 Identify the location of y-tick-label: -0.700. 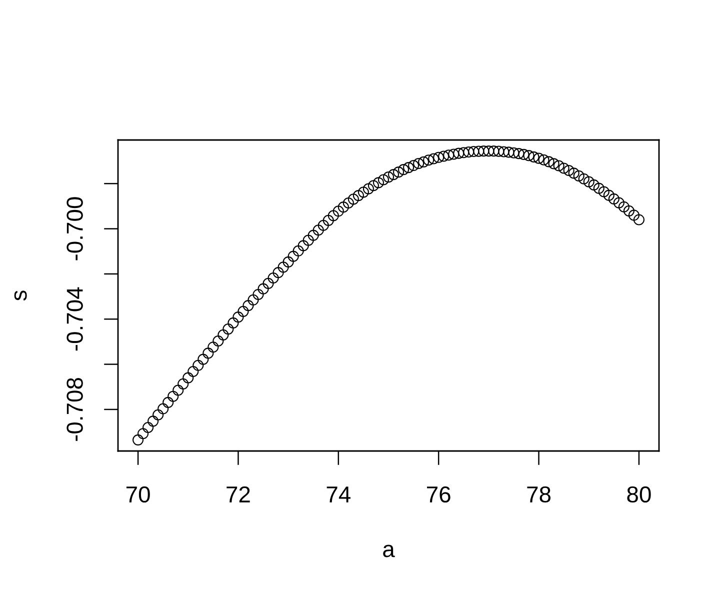
(74, 228).